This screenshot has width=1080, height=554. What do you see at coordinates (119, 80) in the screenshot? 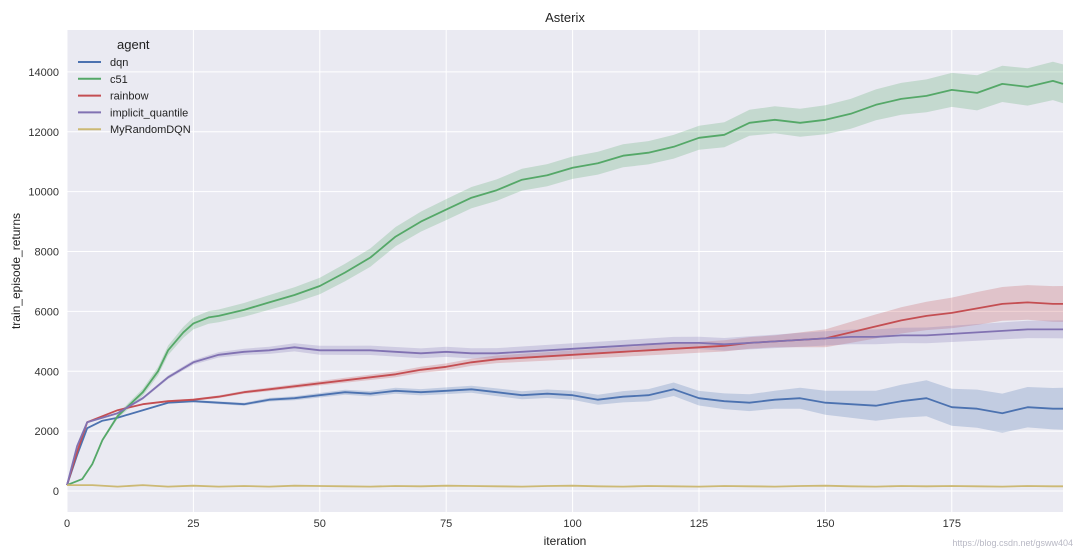
I see `legend-label-c51: c51` at bounding box center [119, 80].